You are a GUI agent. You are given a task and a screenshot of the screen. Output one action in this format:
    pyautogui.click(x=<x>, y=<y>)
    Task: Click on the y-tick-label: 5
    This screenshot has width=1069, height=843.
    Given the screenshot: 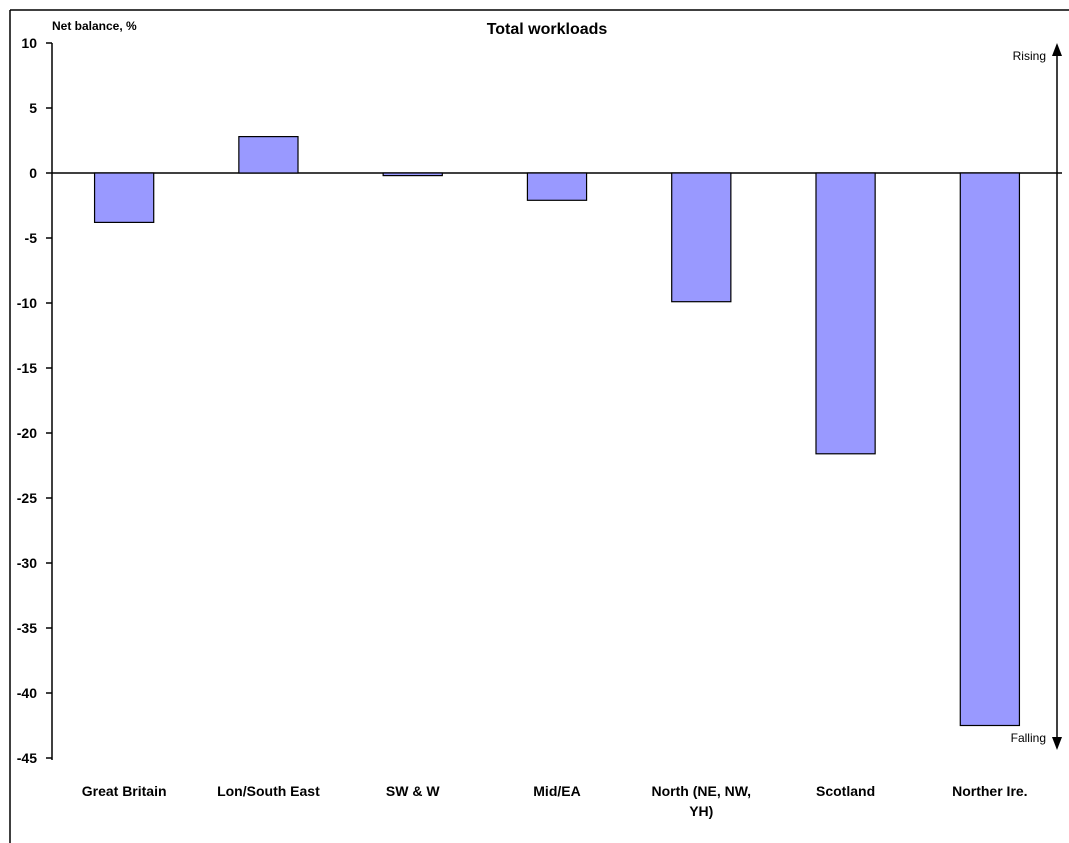 What is the action you would take?
    pyautogui.click(x=33, y=108)
    